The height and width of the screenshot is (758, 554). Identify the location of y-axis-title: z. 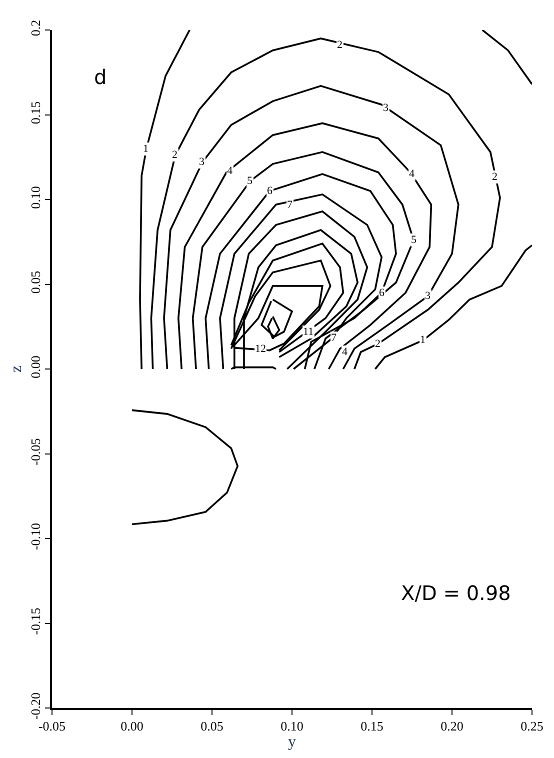
(17, 369).